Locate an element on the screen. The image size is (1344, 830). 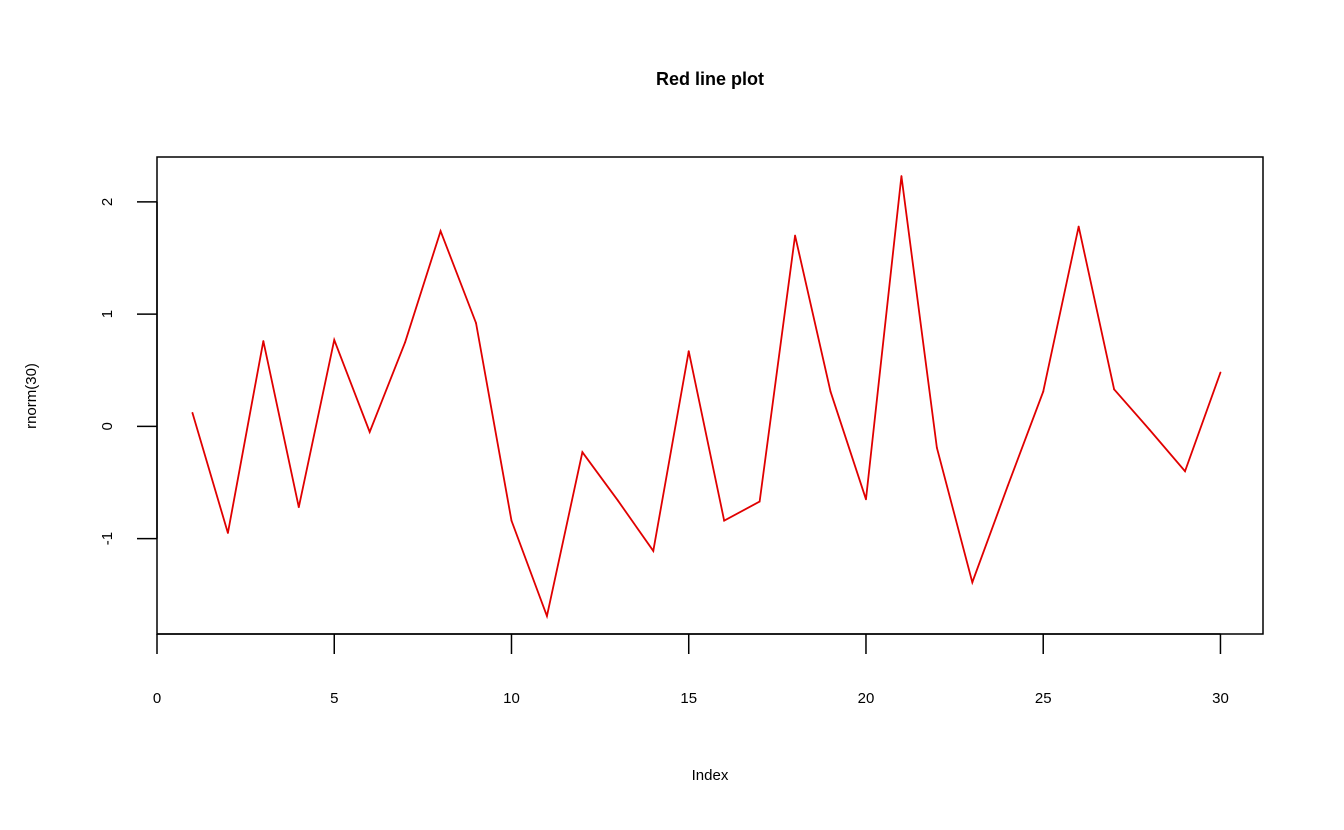
x-tick-label: 0 is located at coordinates (157, 698).